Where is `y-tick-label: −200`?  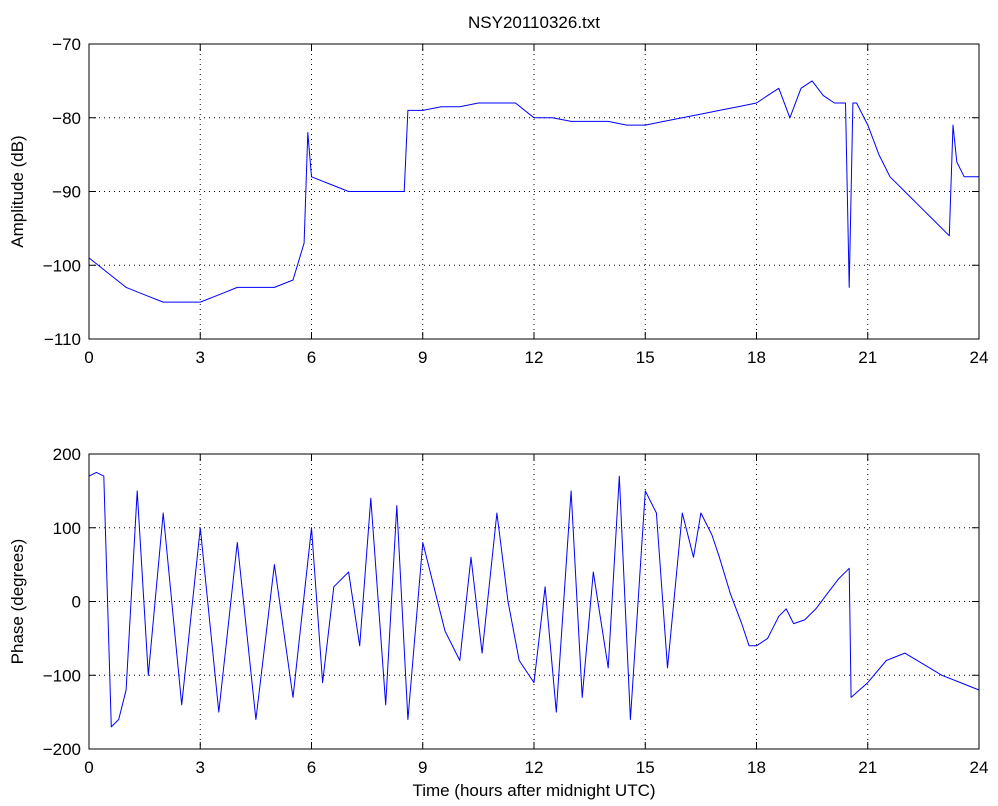 y-tick-label: −200 is located at coordinates (62, 749).